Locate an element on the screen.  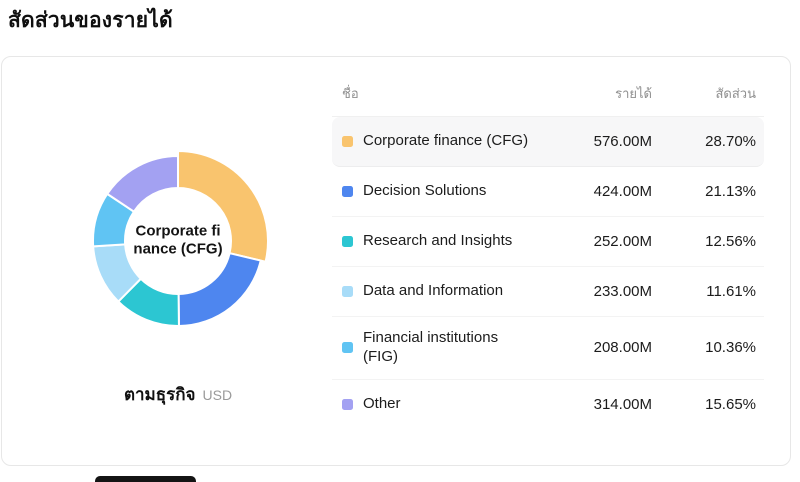
series-revenue: 233.00M is located at coordinates (622, 291).